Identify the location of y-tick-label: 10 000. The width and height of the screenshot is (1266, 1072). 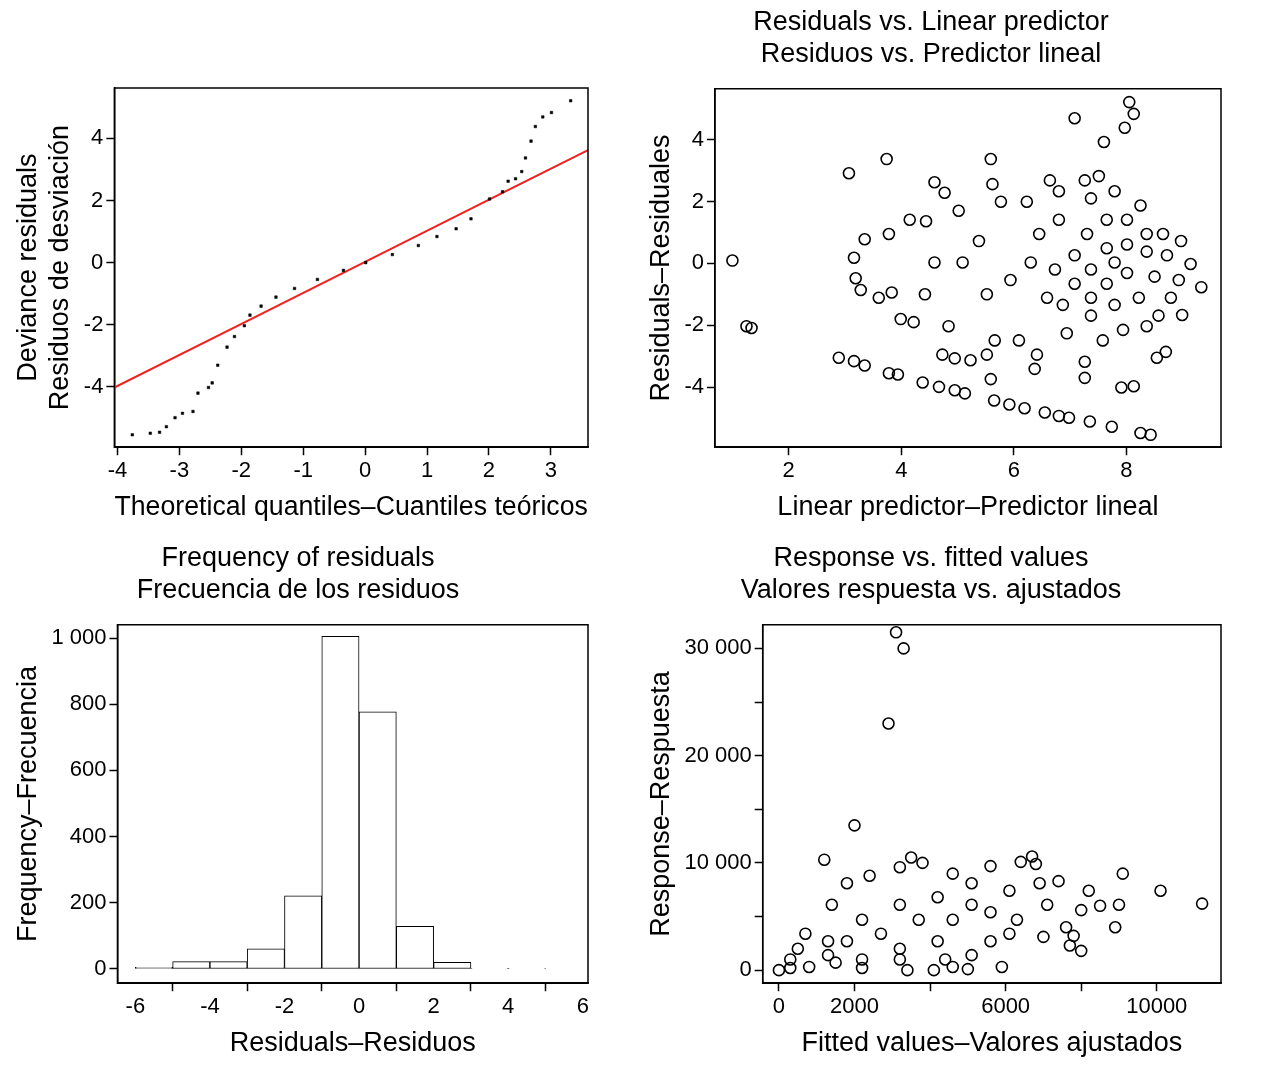
(718, 861).